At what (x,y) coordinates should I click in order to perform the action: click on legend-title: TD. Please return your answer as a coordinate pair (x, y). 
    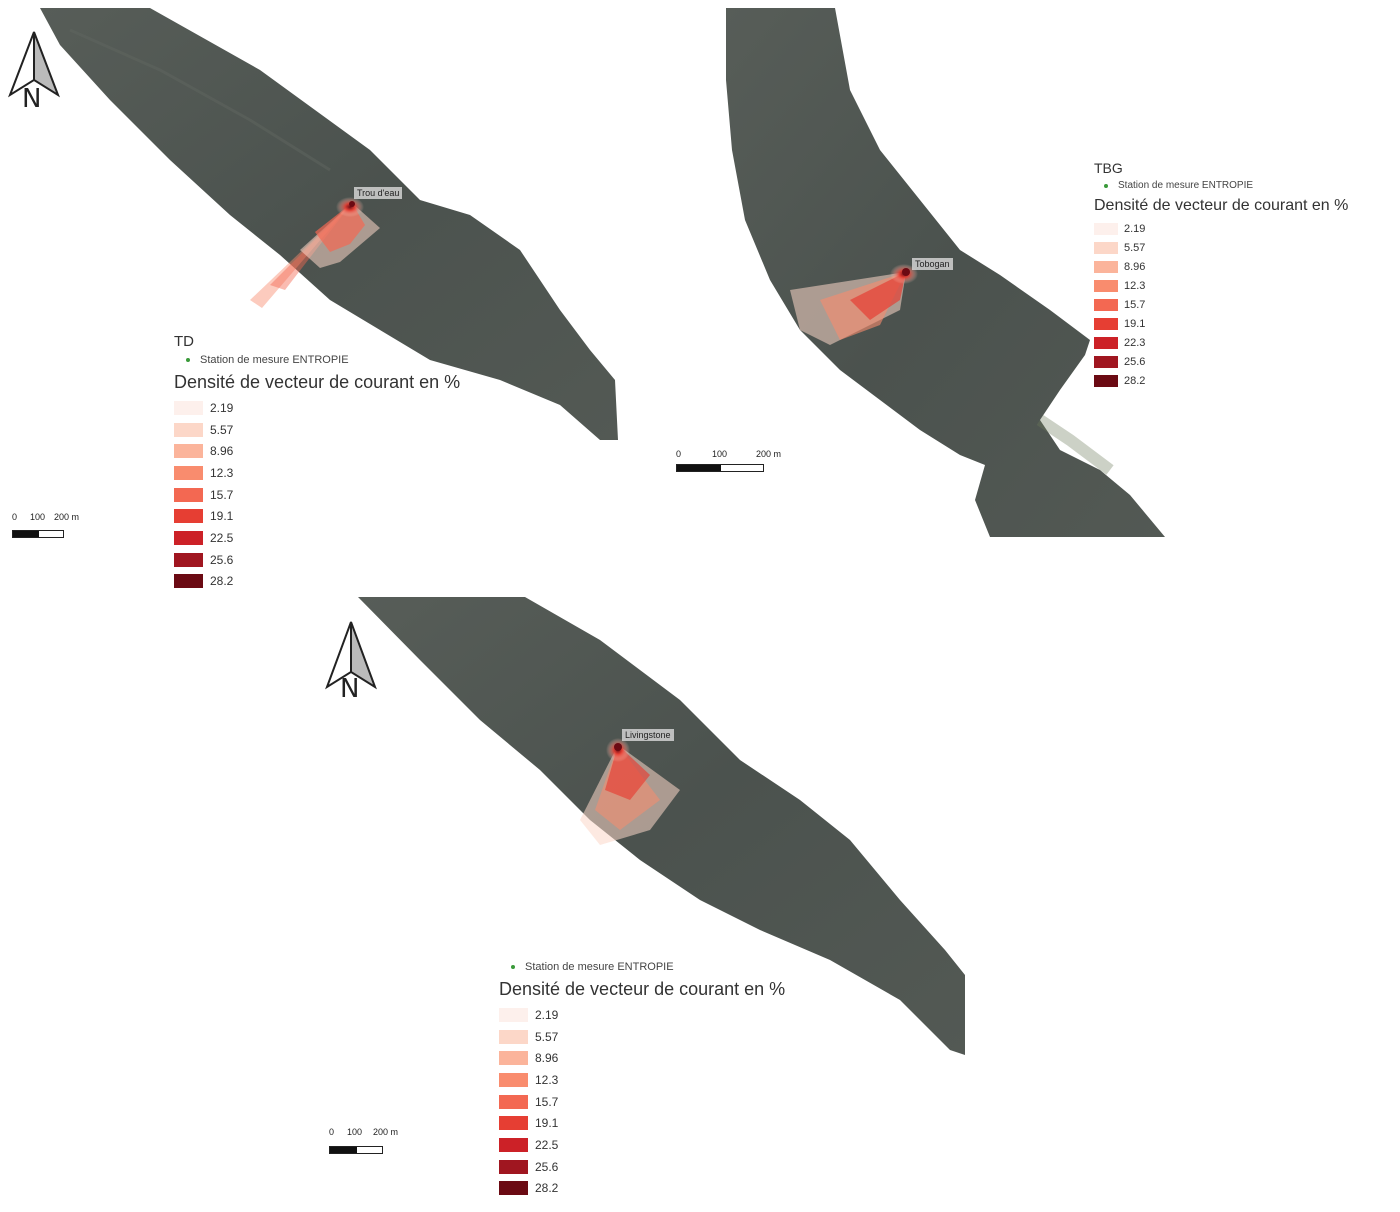
    Looking at the image, I should click on (184, 341).